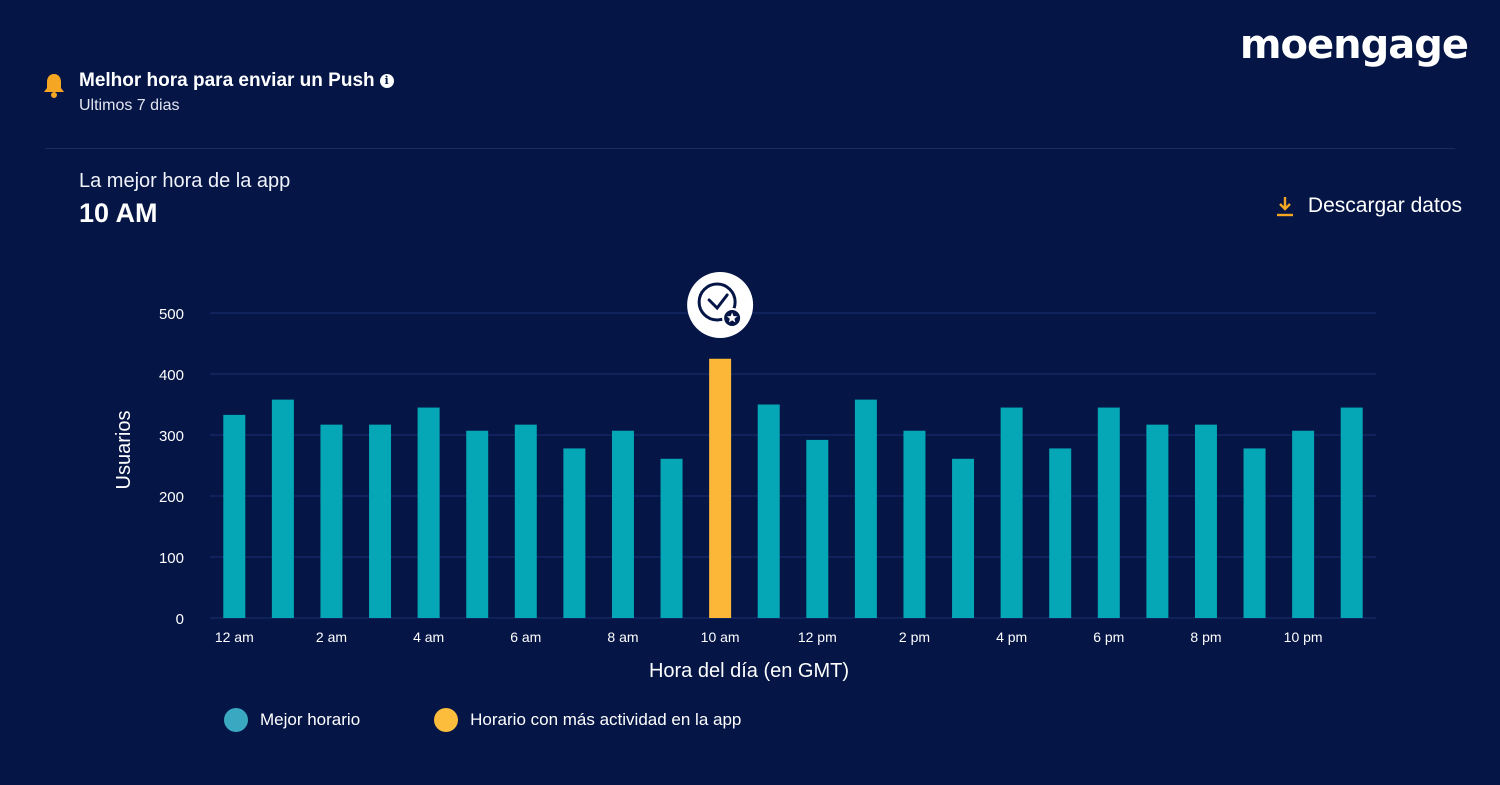  Describe the element at coordinates (118, 213) in the screenshot. I see `best-time-value: 10 AM` at that location.